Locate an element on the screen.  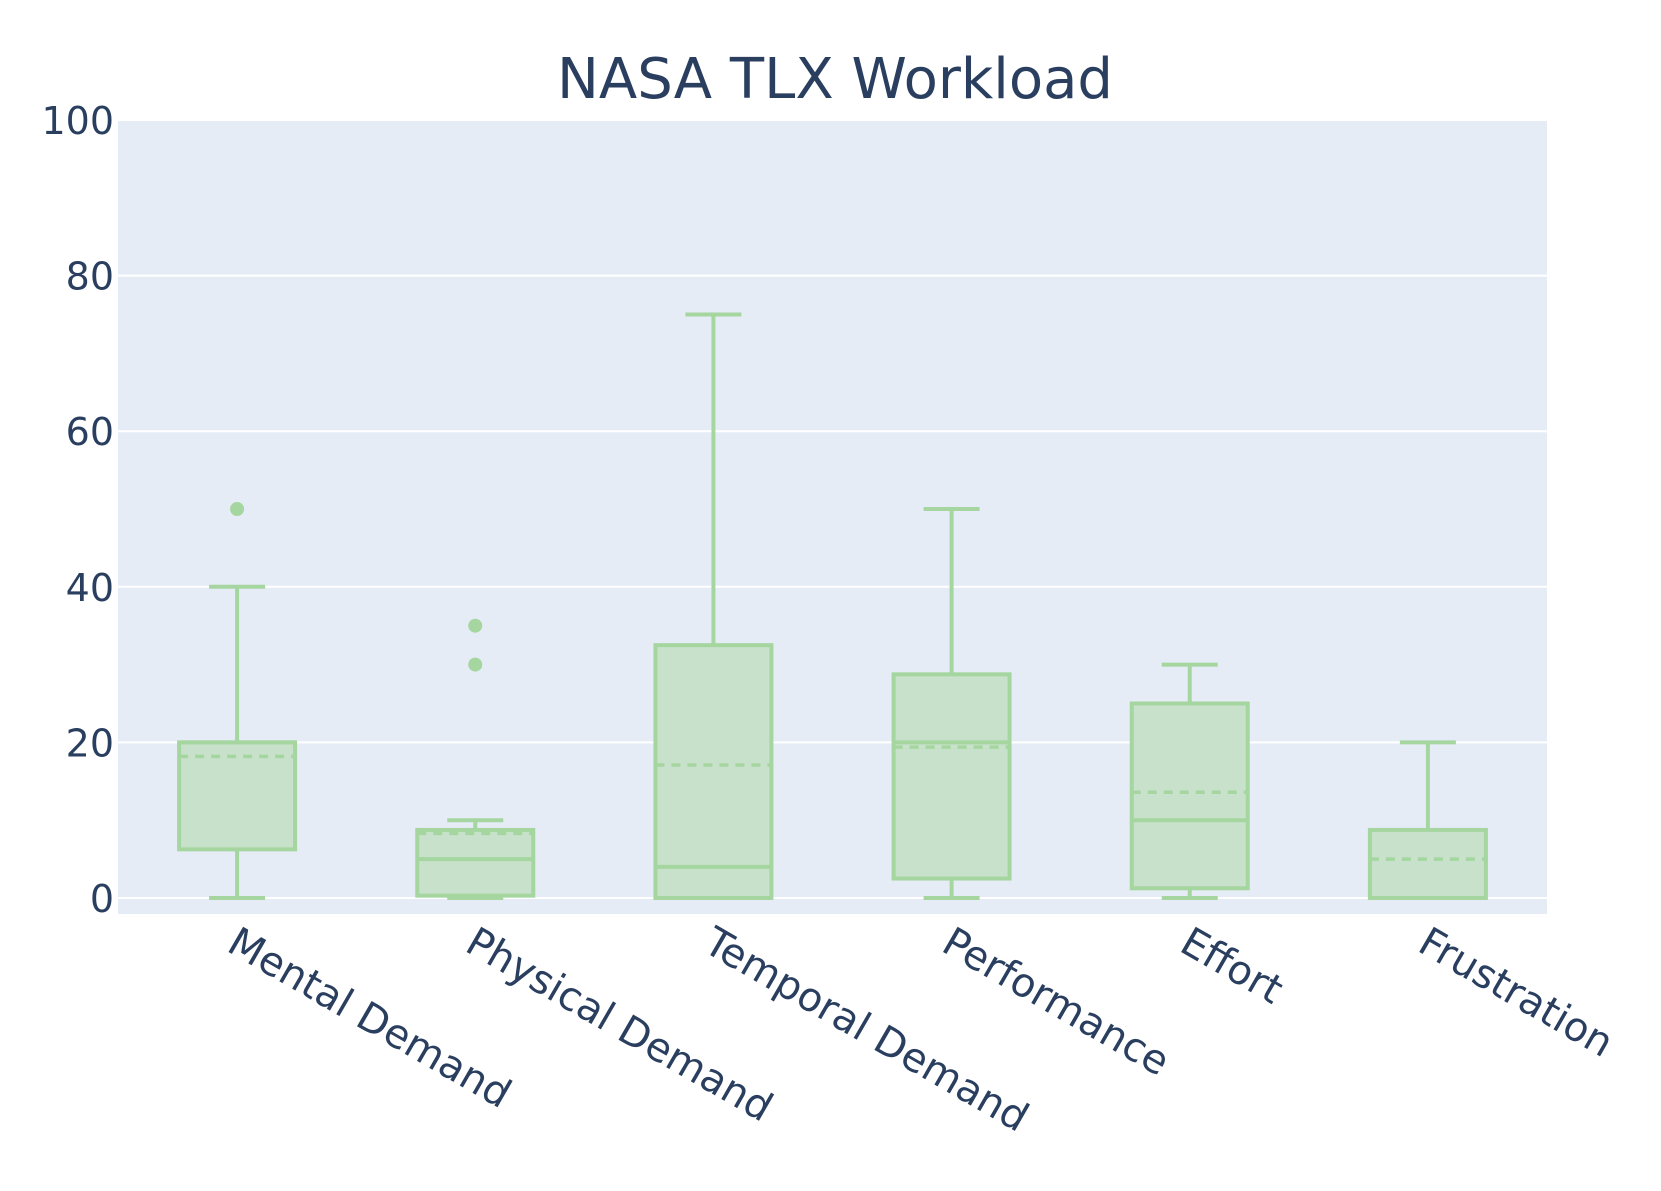
box-effort is located at coordinates (1189, 781).